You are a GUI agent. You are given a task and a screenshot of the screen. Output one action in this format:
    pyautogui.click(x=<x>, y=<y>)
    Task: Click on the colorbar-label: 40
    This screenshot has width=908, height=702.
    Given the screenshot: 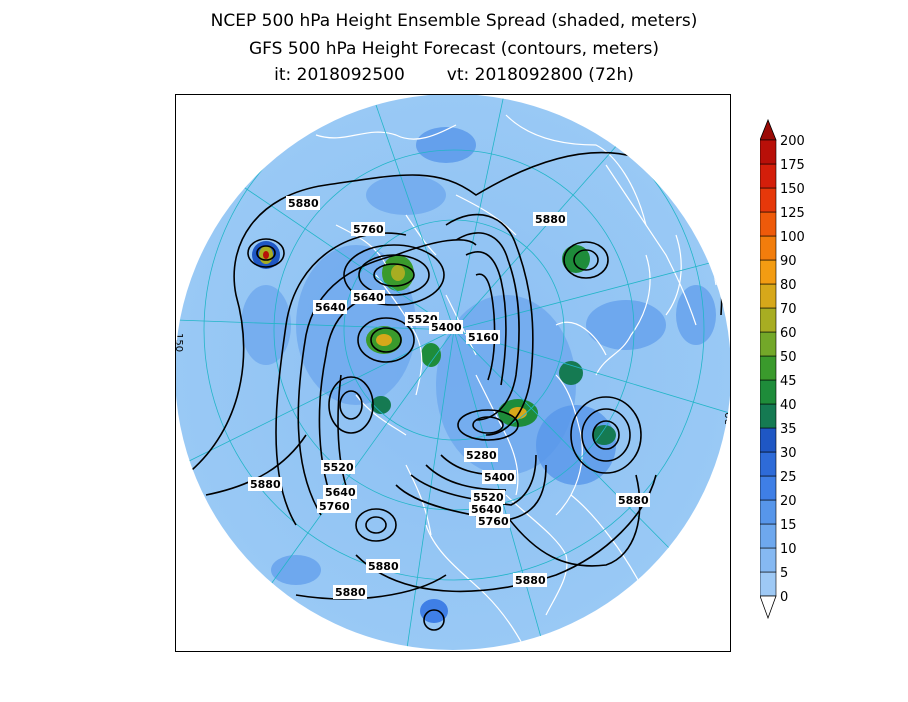 What is the action you would take?
    pyautogui.click(x=788, y=405)
    